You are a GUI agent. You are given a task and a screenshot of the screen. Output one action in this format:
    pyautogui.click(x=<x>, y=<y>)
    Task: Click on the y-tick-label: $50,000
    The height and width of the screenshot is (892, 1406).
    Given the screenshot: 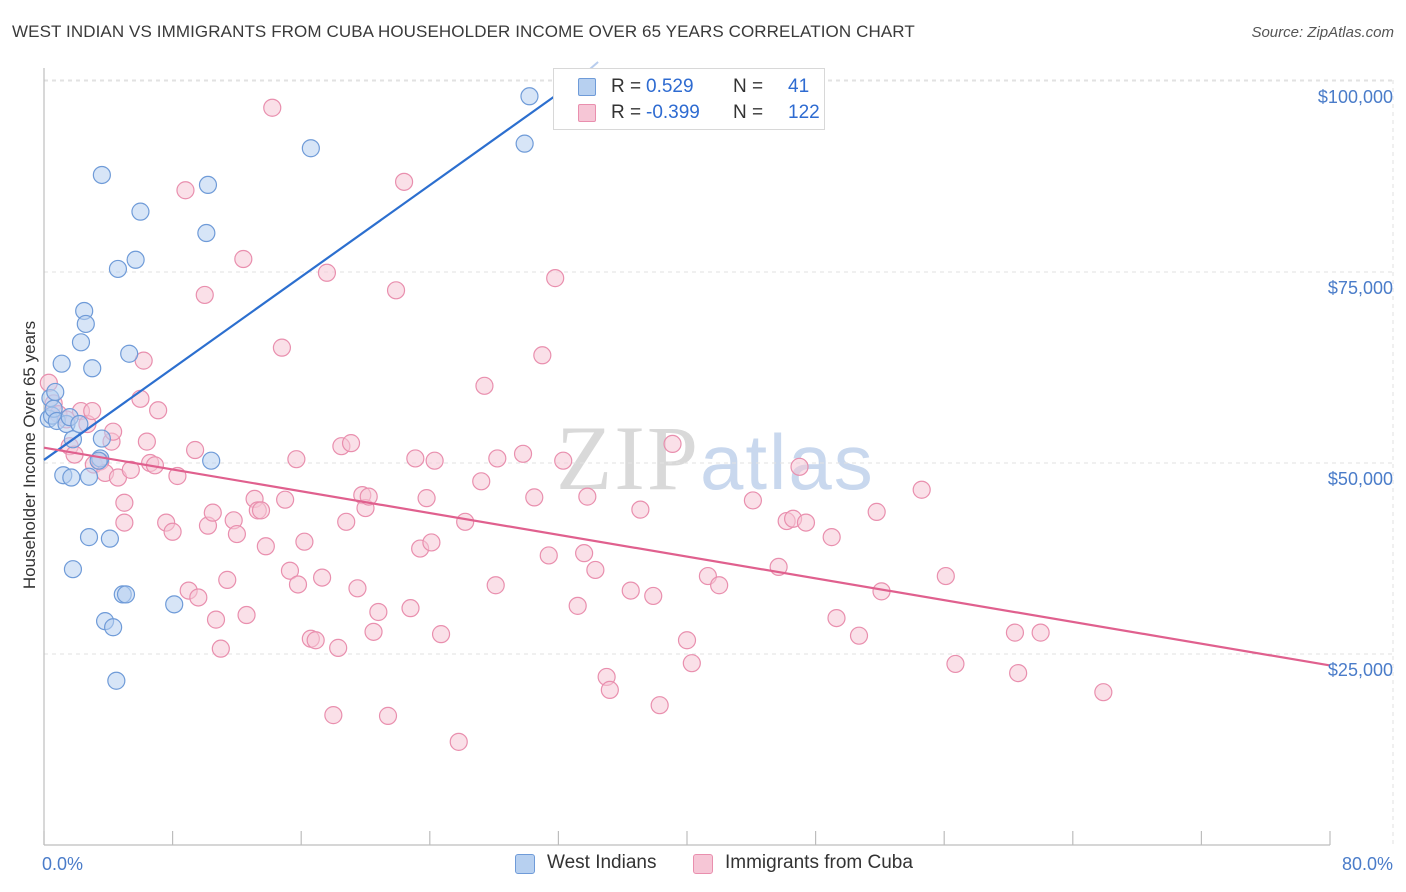 What is the action you would take?
    pyautogui.click(x=1360, y=479)
    